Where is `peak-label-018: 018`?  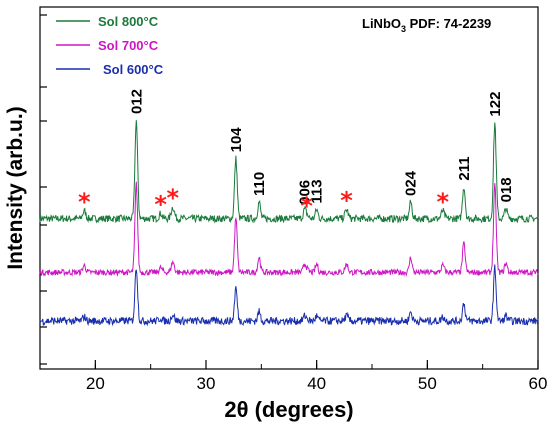
peak-label-018: 018 is located at coordinates (506, 189).